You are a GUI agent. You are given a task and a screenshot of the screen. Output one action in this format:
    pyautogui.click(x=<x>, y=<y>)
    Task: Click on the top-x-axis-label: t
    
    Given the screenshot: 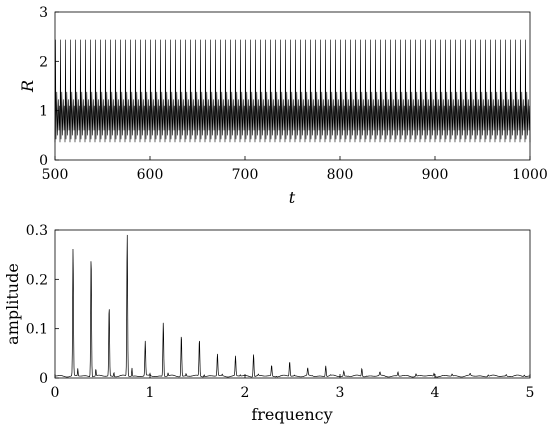 What is the action you would take?
    pyautogui.click(x=292, y=197)
    